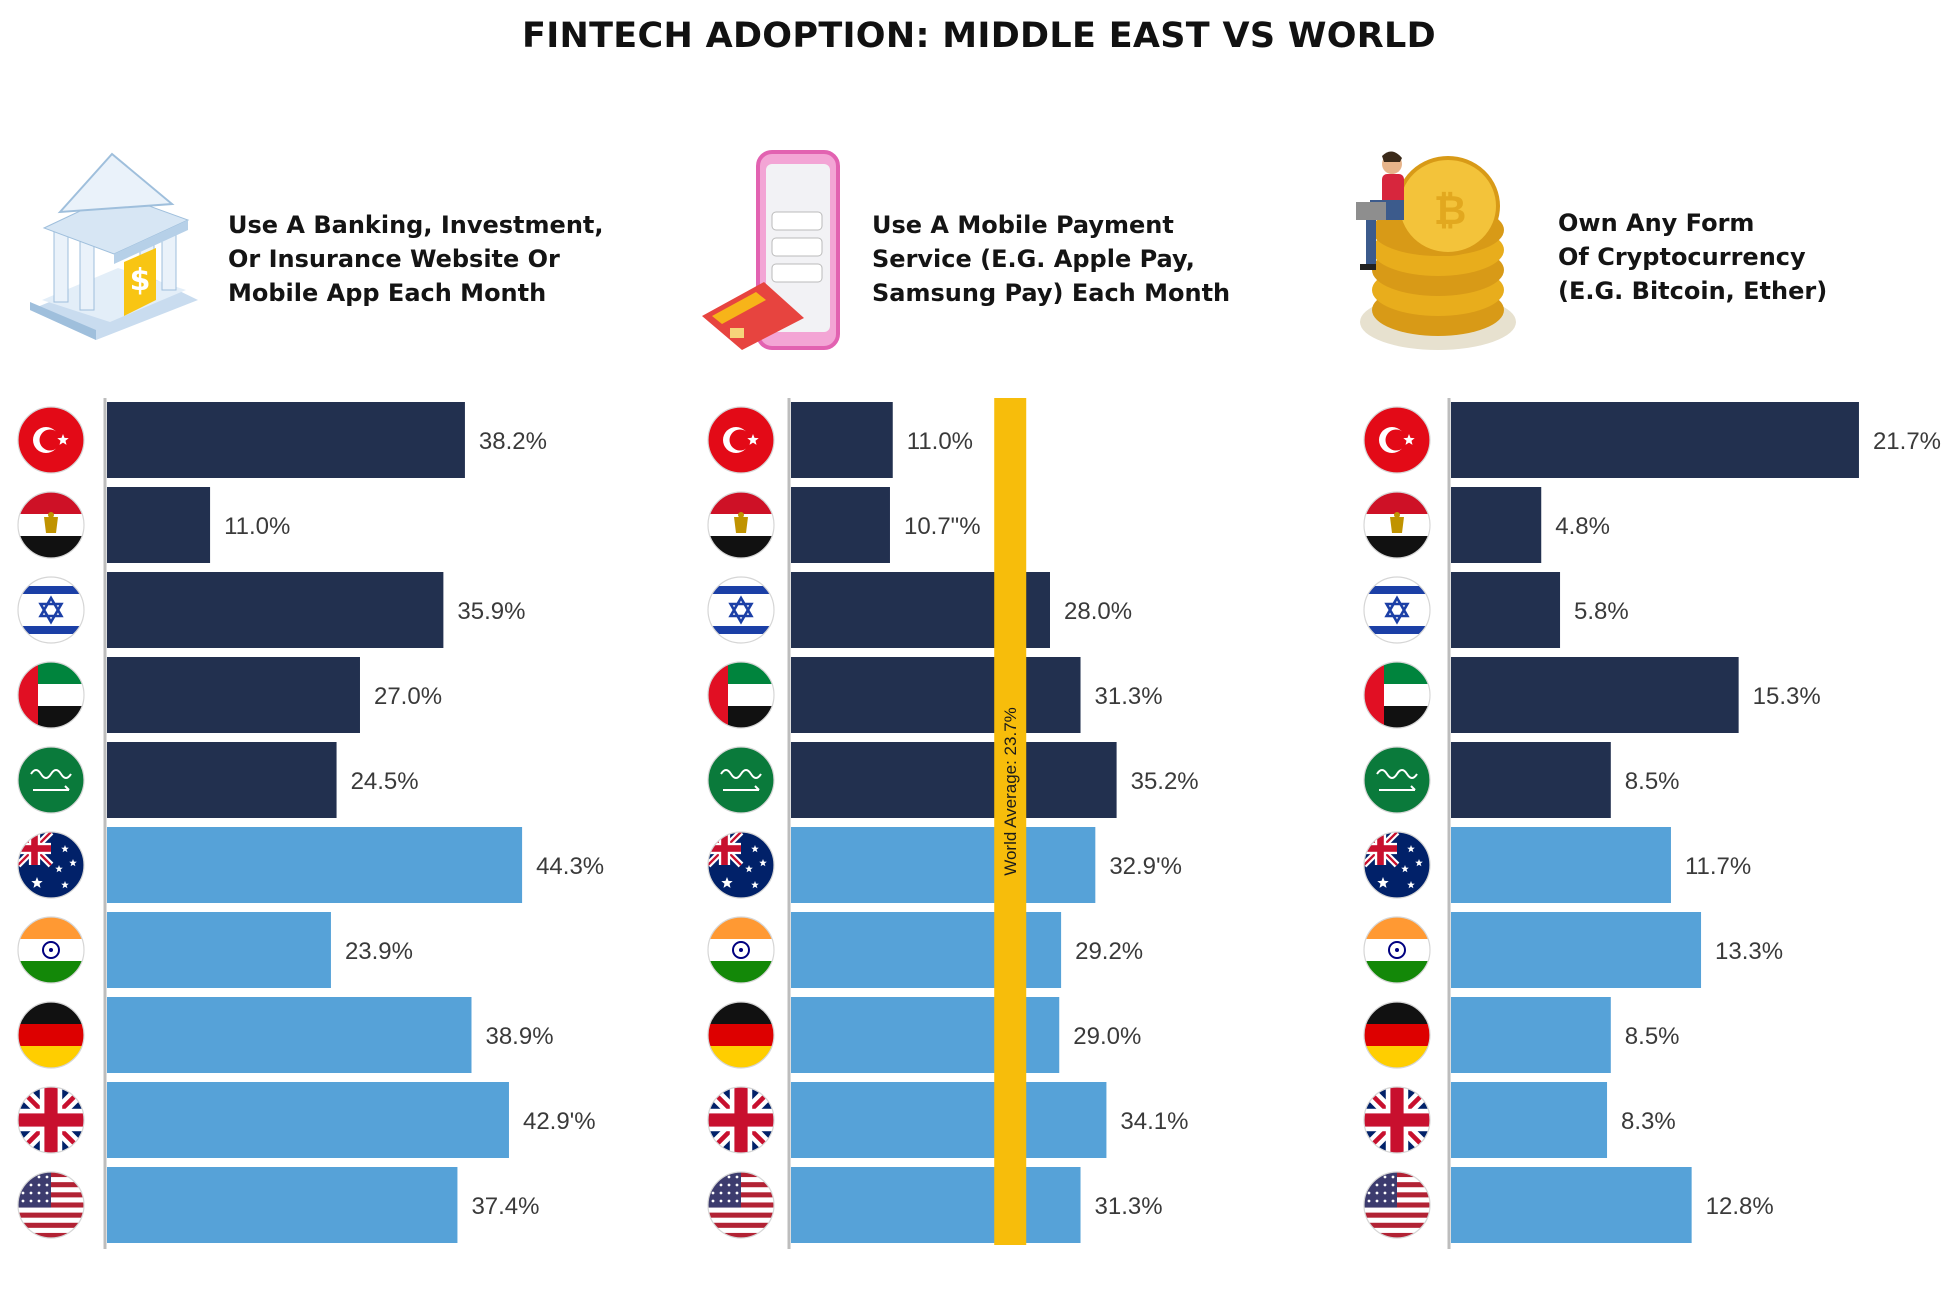  I want to click on bar-value-label: 5.8%, so click(1601, 611).